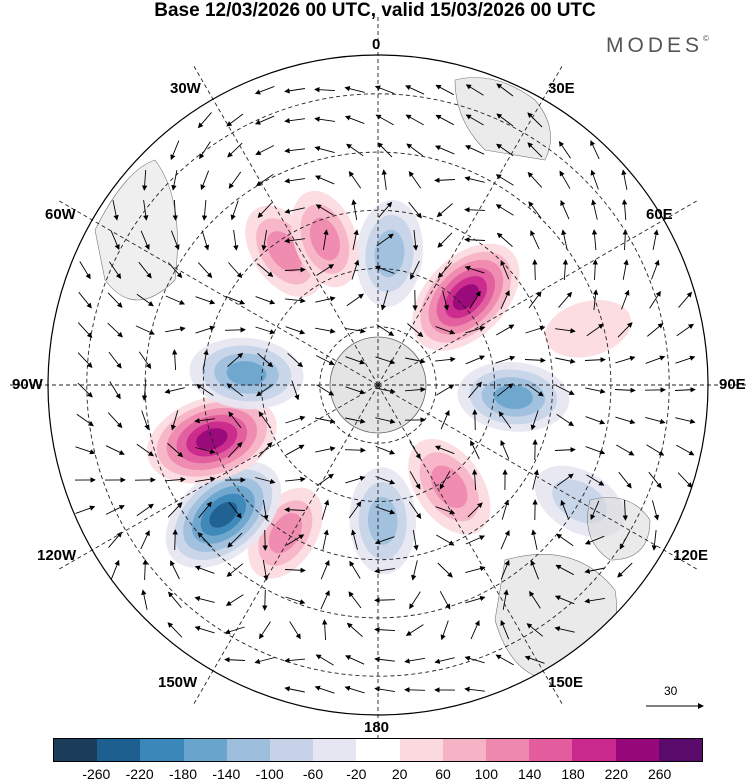 The image size is (750, 783). What do you see at coordinates (443, 774) in the screenshot?
I see `colorbar-tick: 60` at bounding box center [443, 774].